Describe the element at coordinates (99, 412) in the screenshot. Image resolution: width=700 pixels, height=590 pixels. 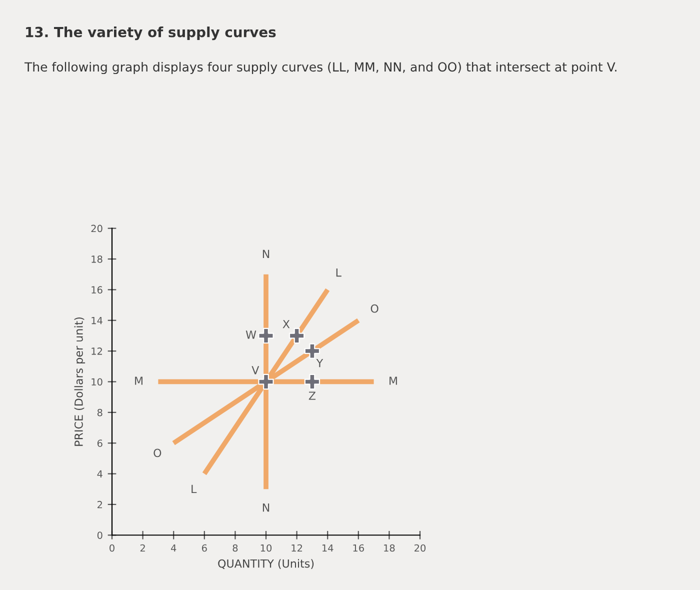
I see `y-tick-label: 8` at that location.